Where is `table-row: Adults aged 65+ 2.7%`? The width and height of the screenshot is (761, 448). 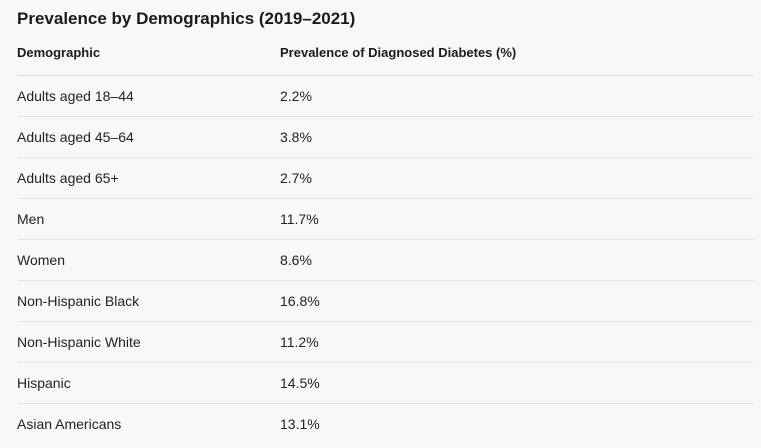
table-row: Adults aged 65+ 2.7% is located at coordinates (385, 178).